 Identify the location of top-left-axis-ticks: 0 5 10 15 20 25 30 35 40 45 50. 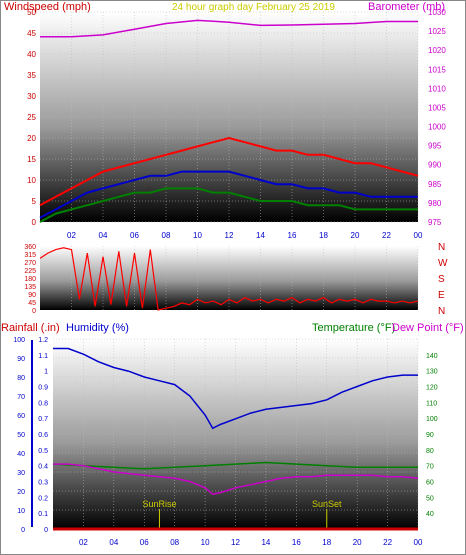
(31, 117).